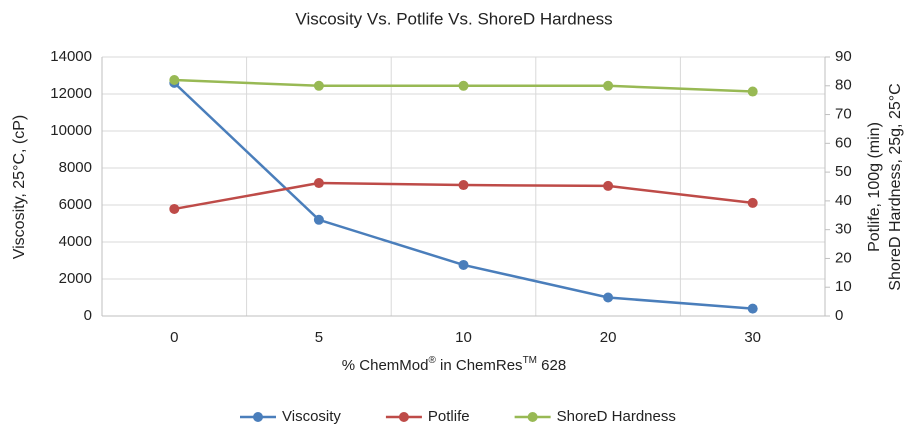 The image size is (908, 425). What do you see at coordinates (71, 56) in the screenshot?
I see `y-tick-label: 14000` at bounding box center [71, 56].